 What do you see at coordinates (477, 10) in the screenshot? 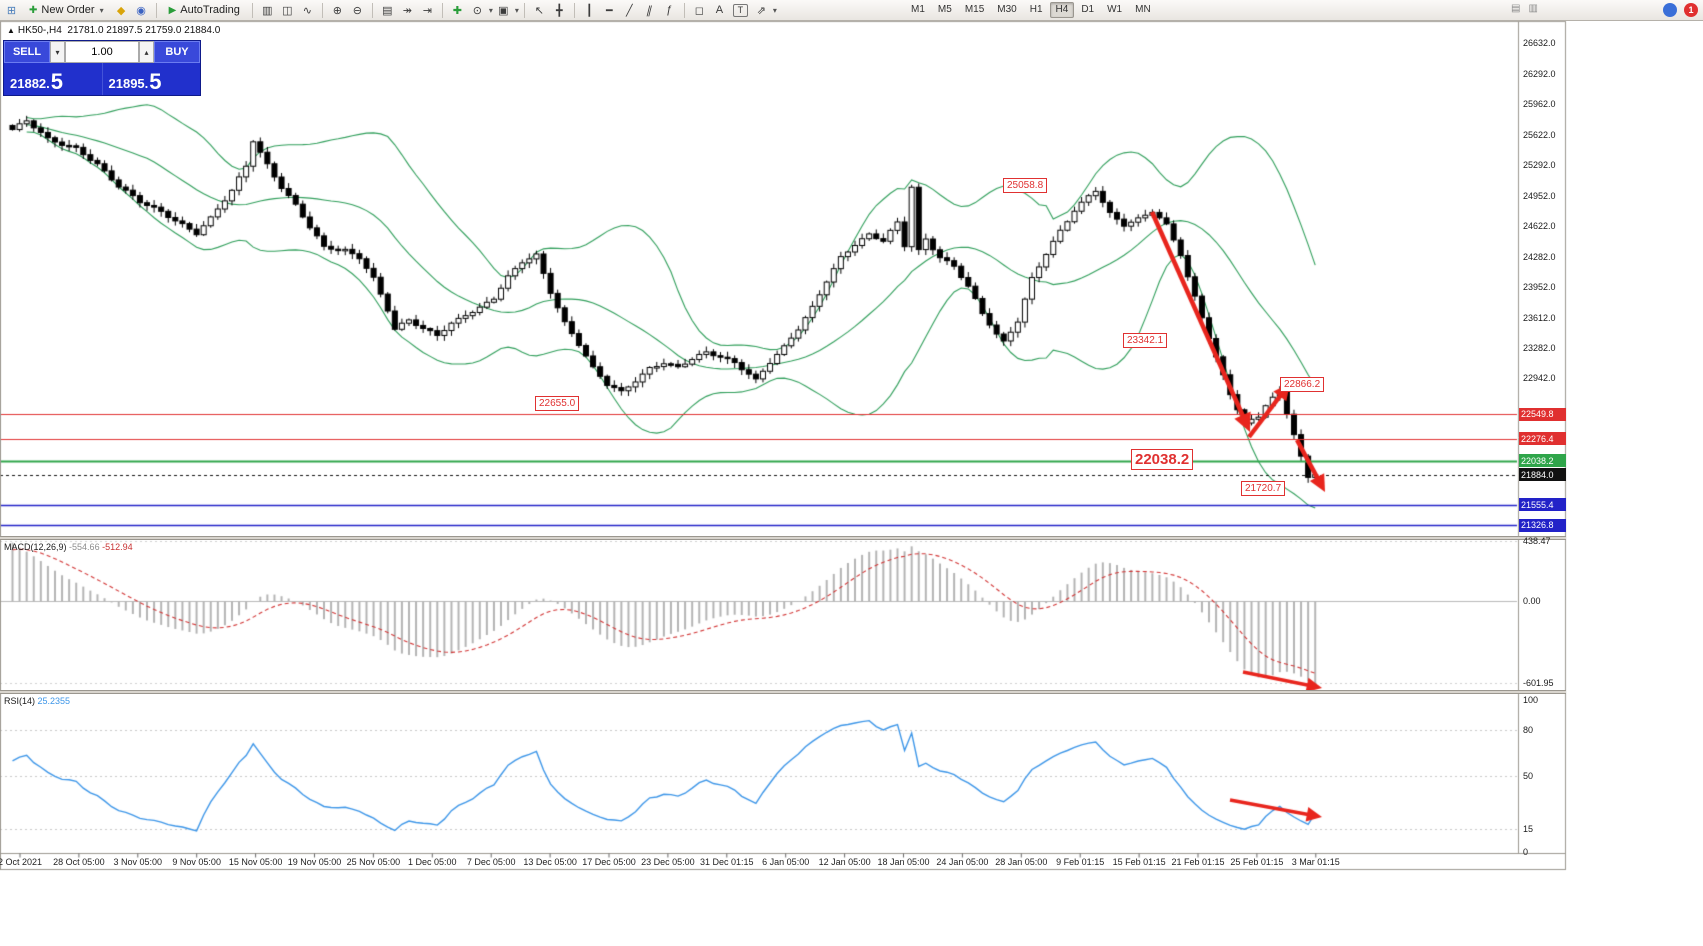
I see `periods-icon: ⊙` at bounding box center [477, 10].